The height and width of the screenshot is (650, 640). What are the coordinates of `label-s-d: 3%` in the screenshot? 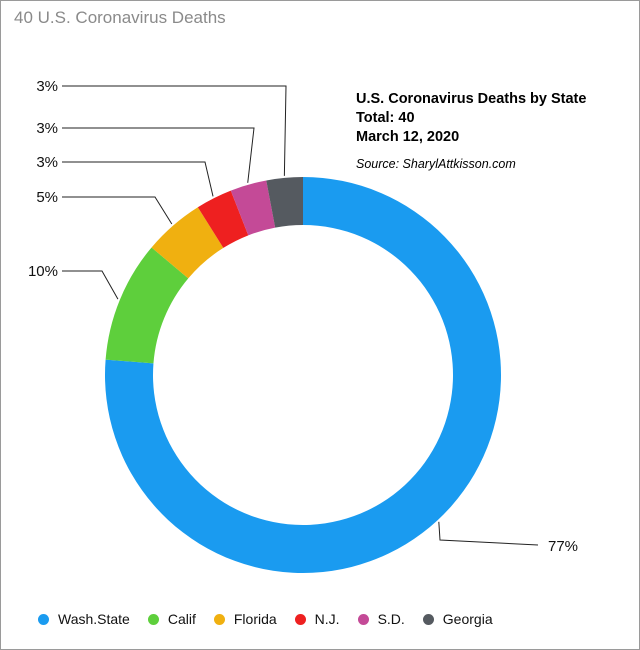 It's located at (47, 128).